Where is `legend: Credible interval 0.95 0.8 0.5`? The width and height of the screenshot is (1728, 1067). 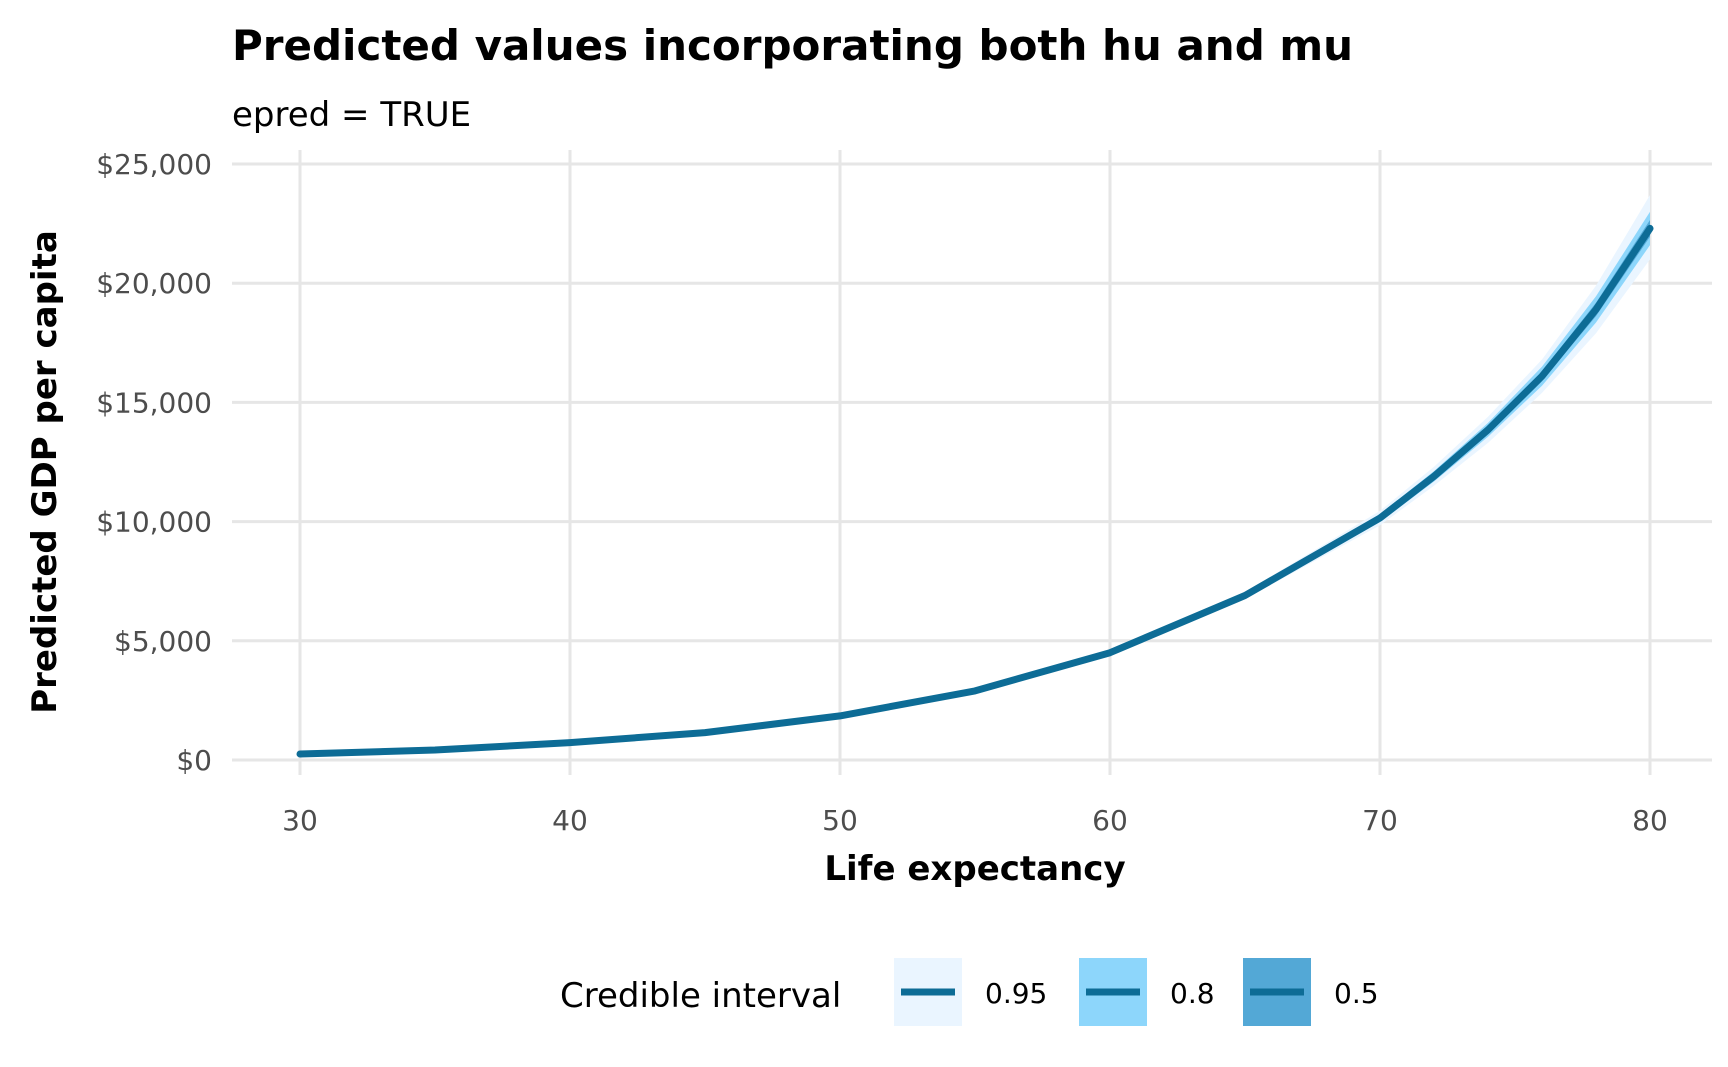 legend: Credible interval 0.95 0.8 0.5 is located at coordinates (969, 992).